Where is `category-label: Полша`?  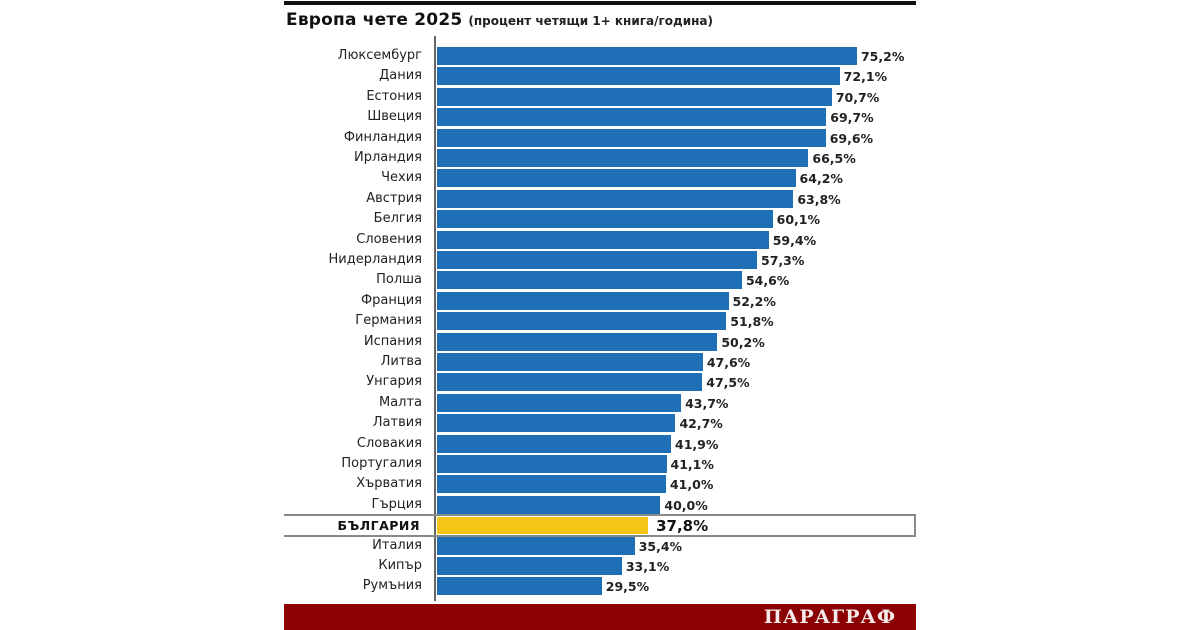 category-label: Полша is located at coordinates (399, 280).